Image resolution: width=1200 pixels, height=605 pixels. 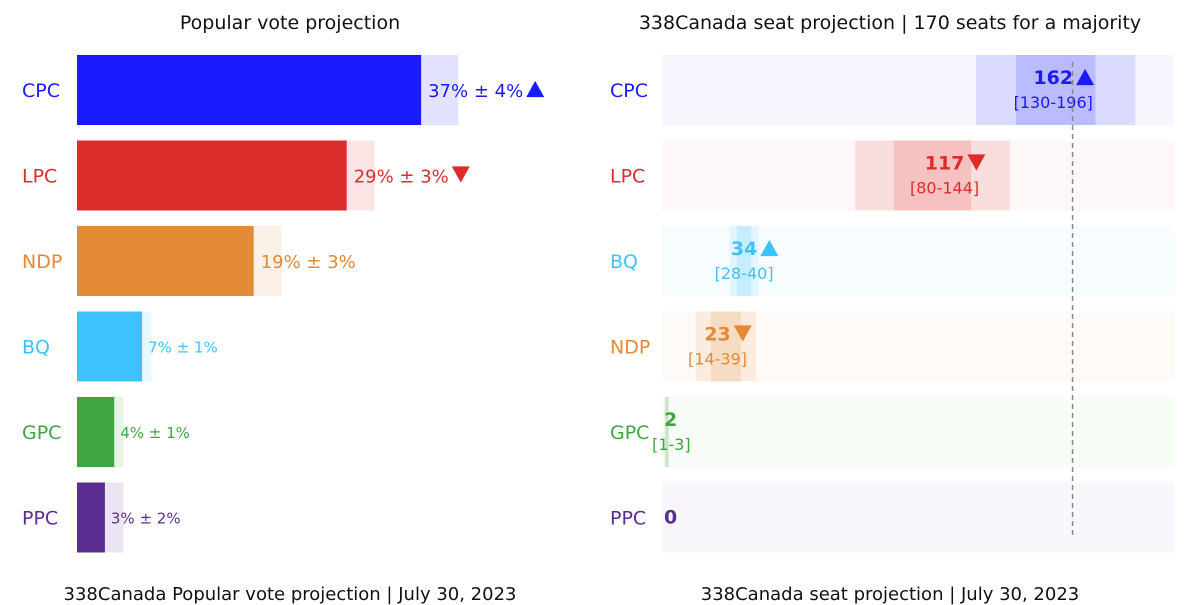 What do you see at coordinates (918, 517) in the screenshot?
I see `seat-row-bg-ppc` at bounding box center [918, 517].